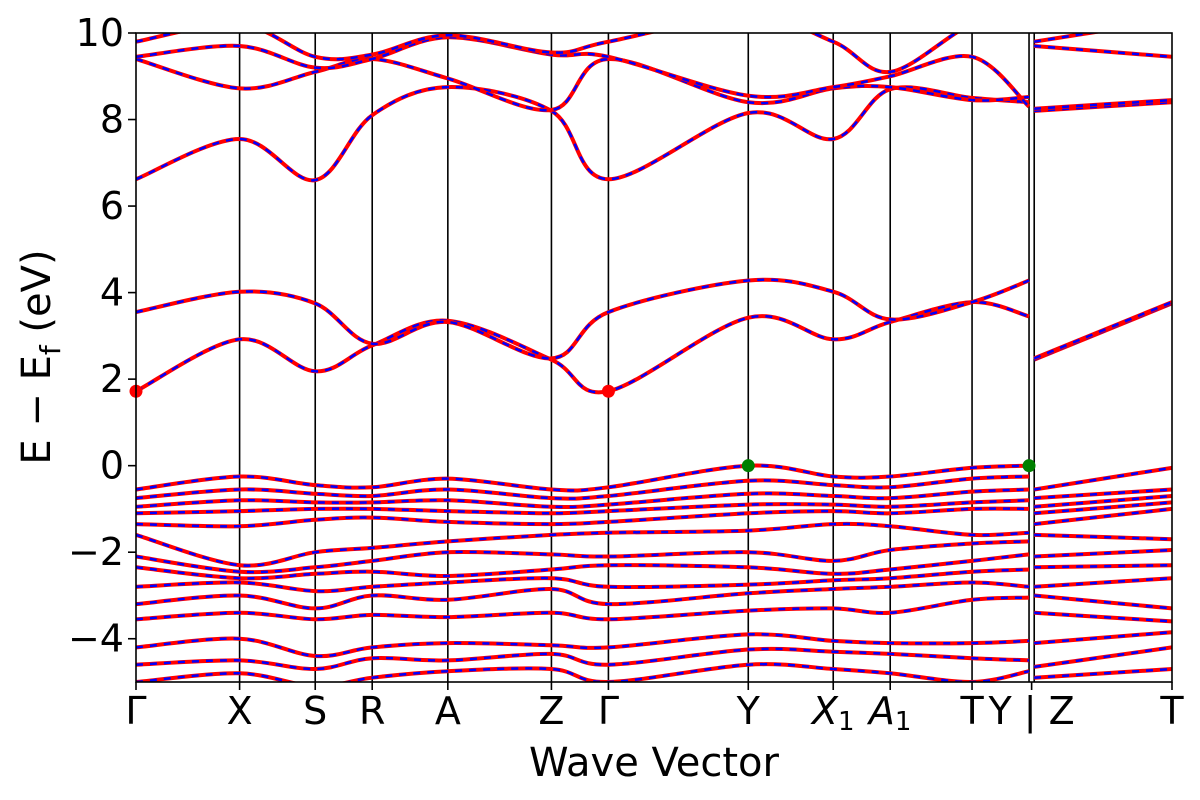 This screenshot has height=800, width=1200. Describe the element at coordinates (112, 120) in the screenshot. I see `y-tick-label: 8` at that location.